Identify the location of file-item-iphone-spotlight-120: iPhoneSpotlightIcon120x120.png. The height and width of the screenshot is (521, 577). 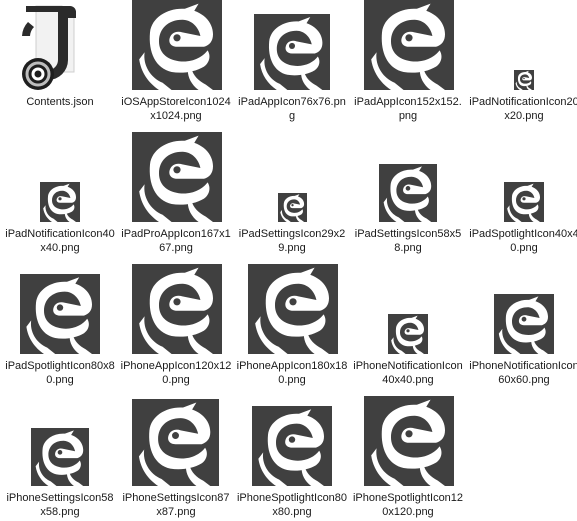
(408, 457).